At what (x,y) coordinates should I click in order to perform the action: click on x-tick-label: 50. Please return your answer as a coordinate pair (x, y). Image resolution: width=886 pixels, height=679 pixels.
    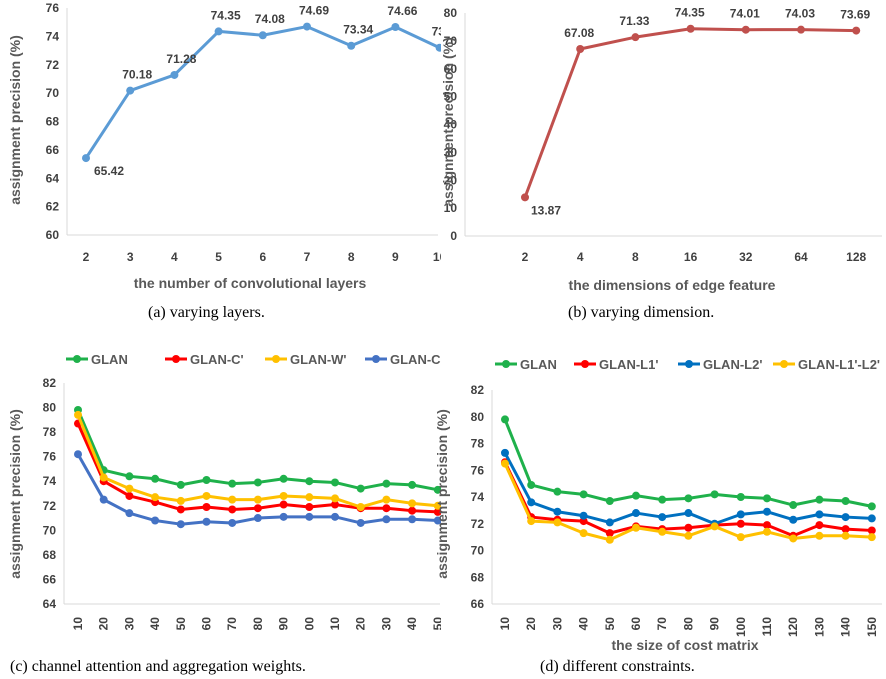
    Looking at the image, I should click on (181, 624).